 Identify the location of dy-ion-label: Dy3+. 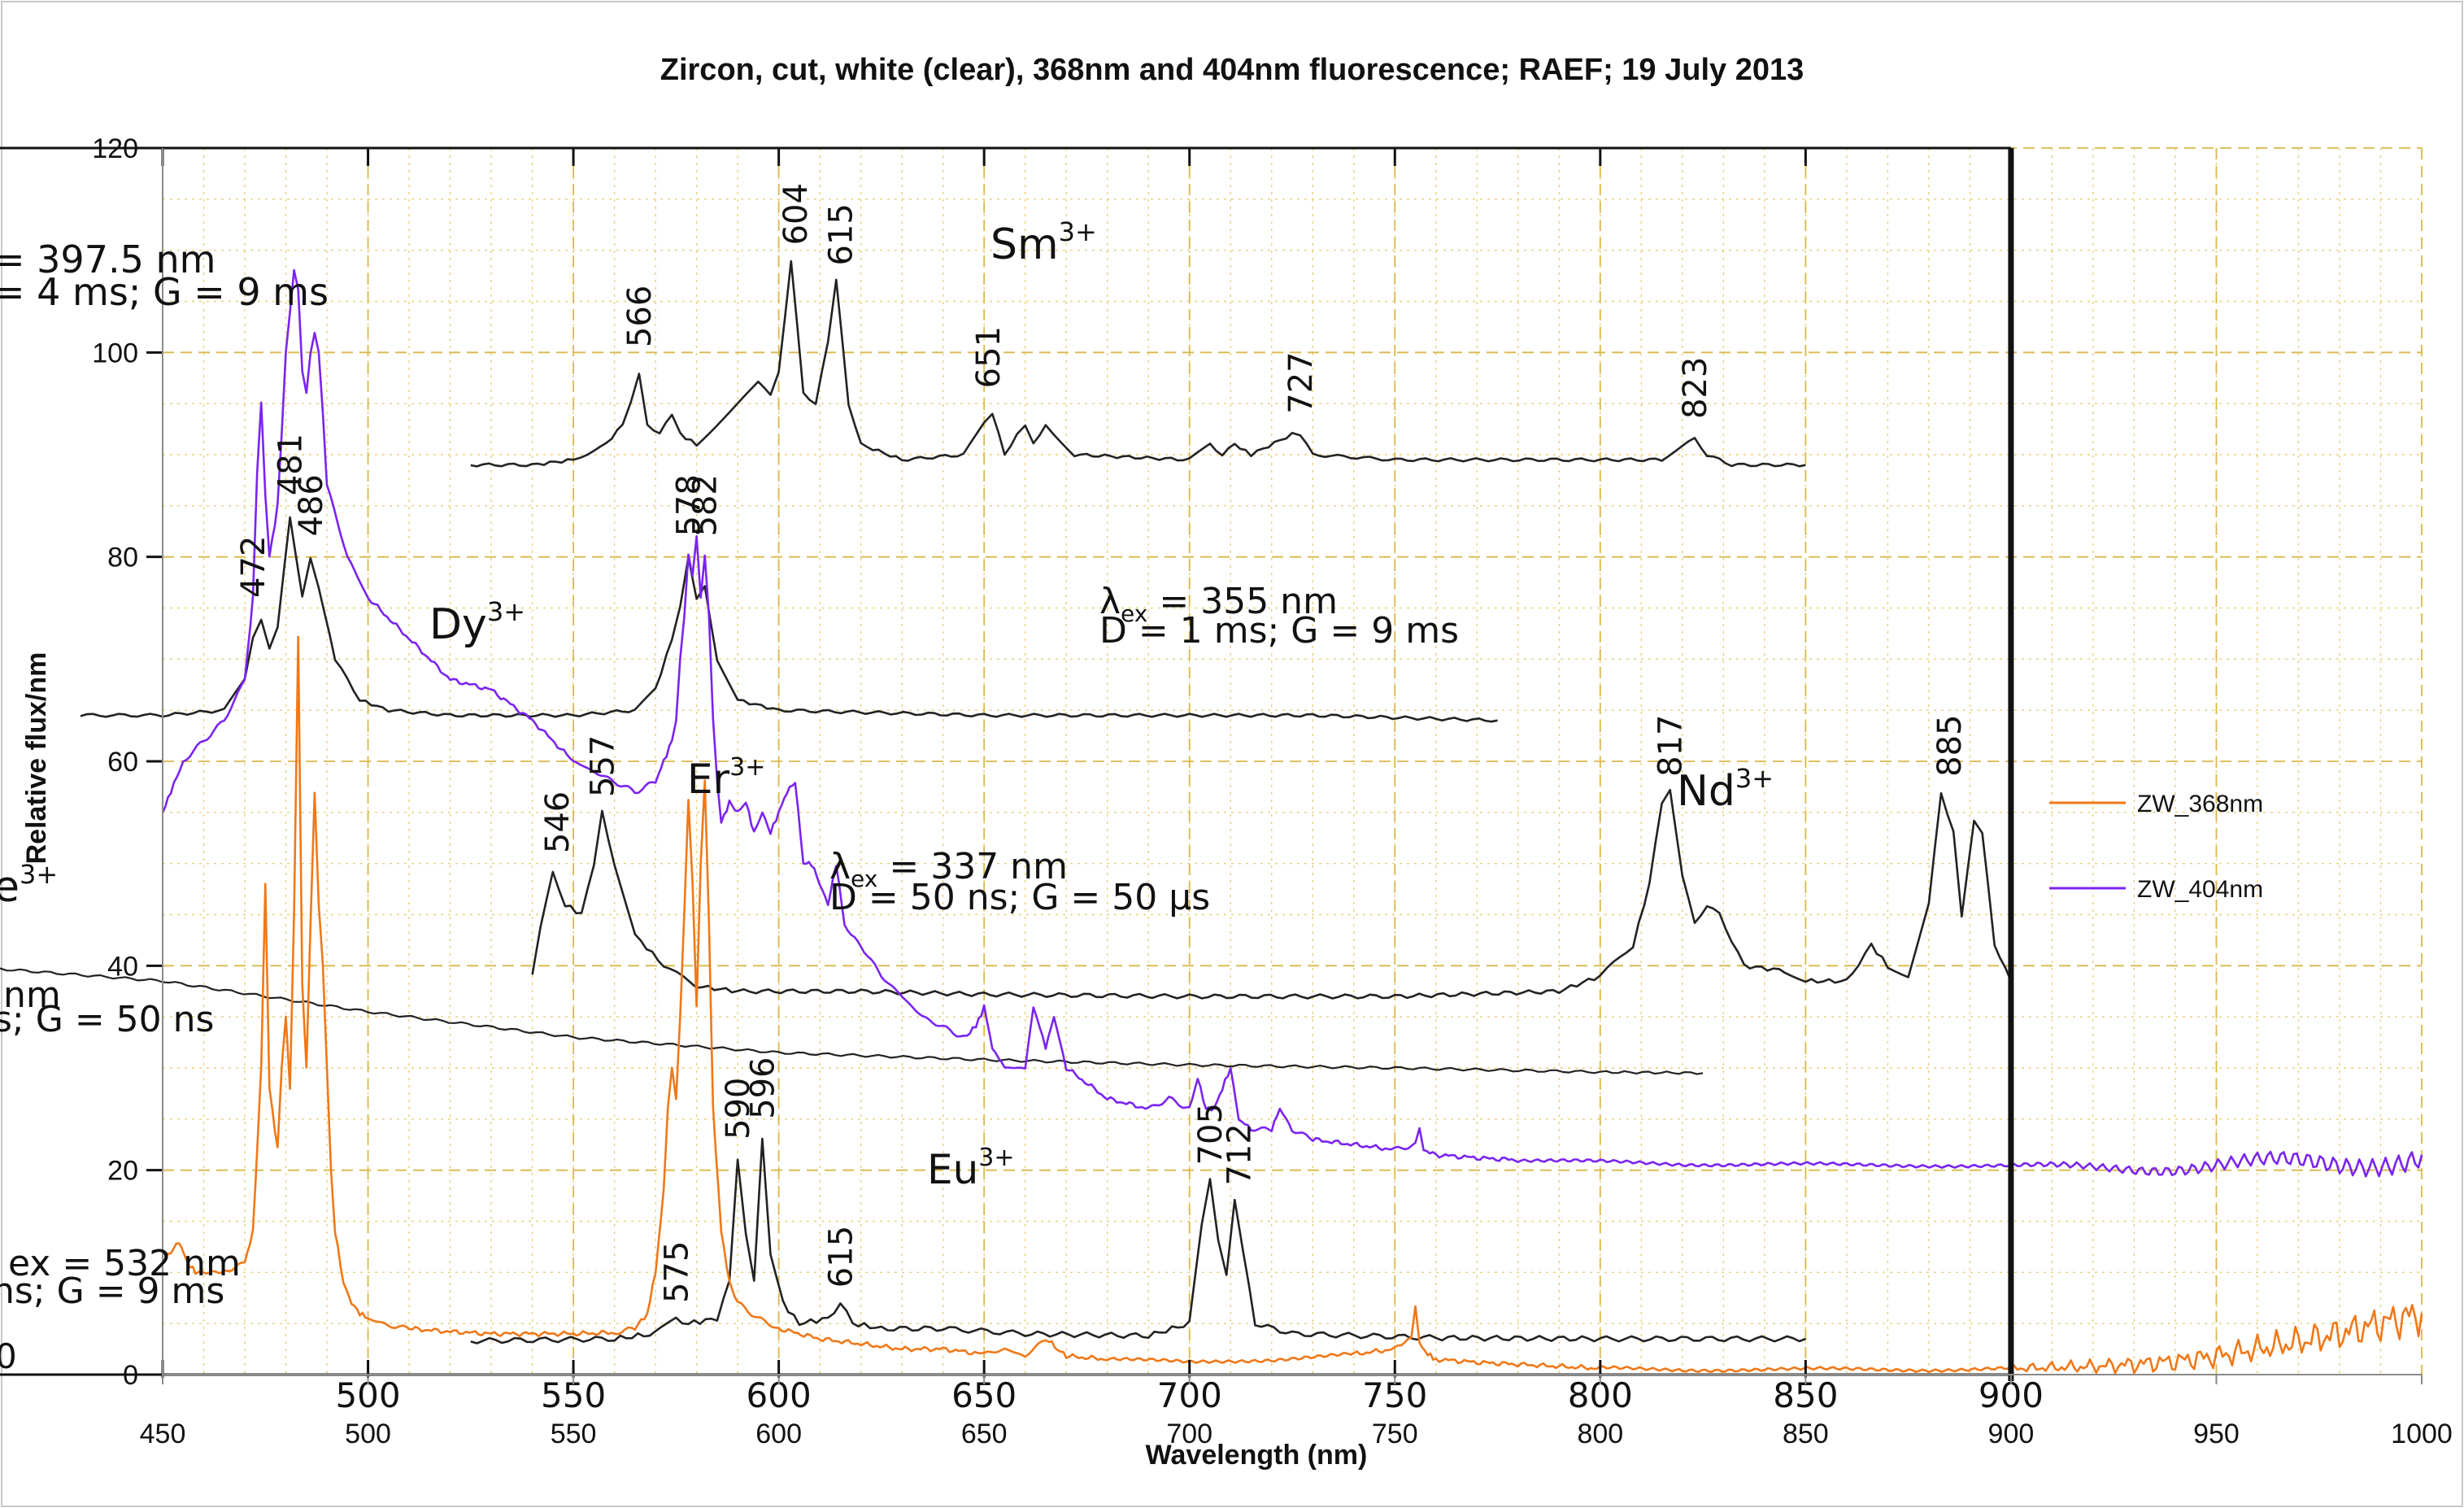
(477, 622).